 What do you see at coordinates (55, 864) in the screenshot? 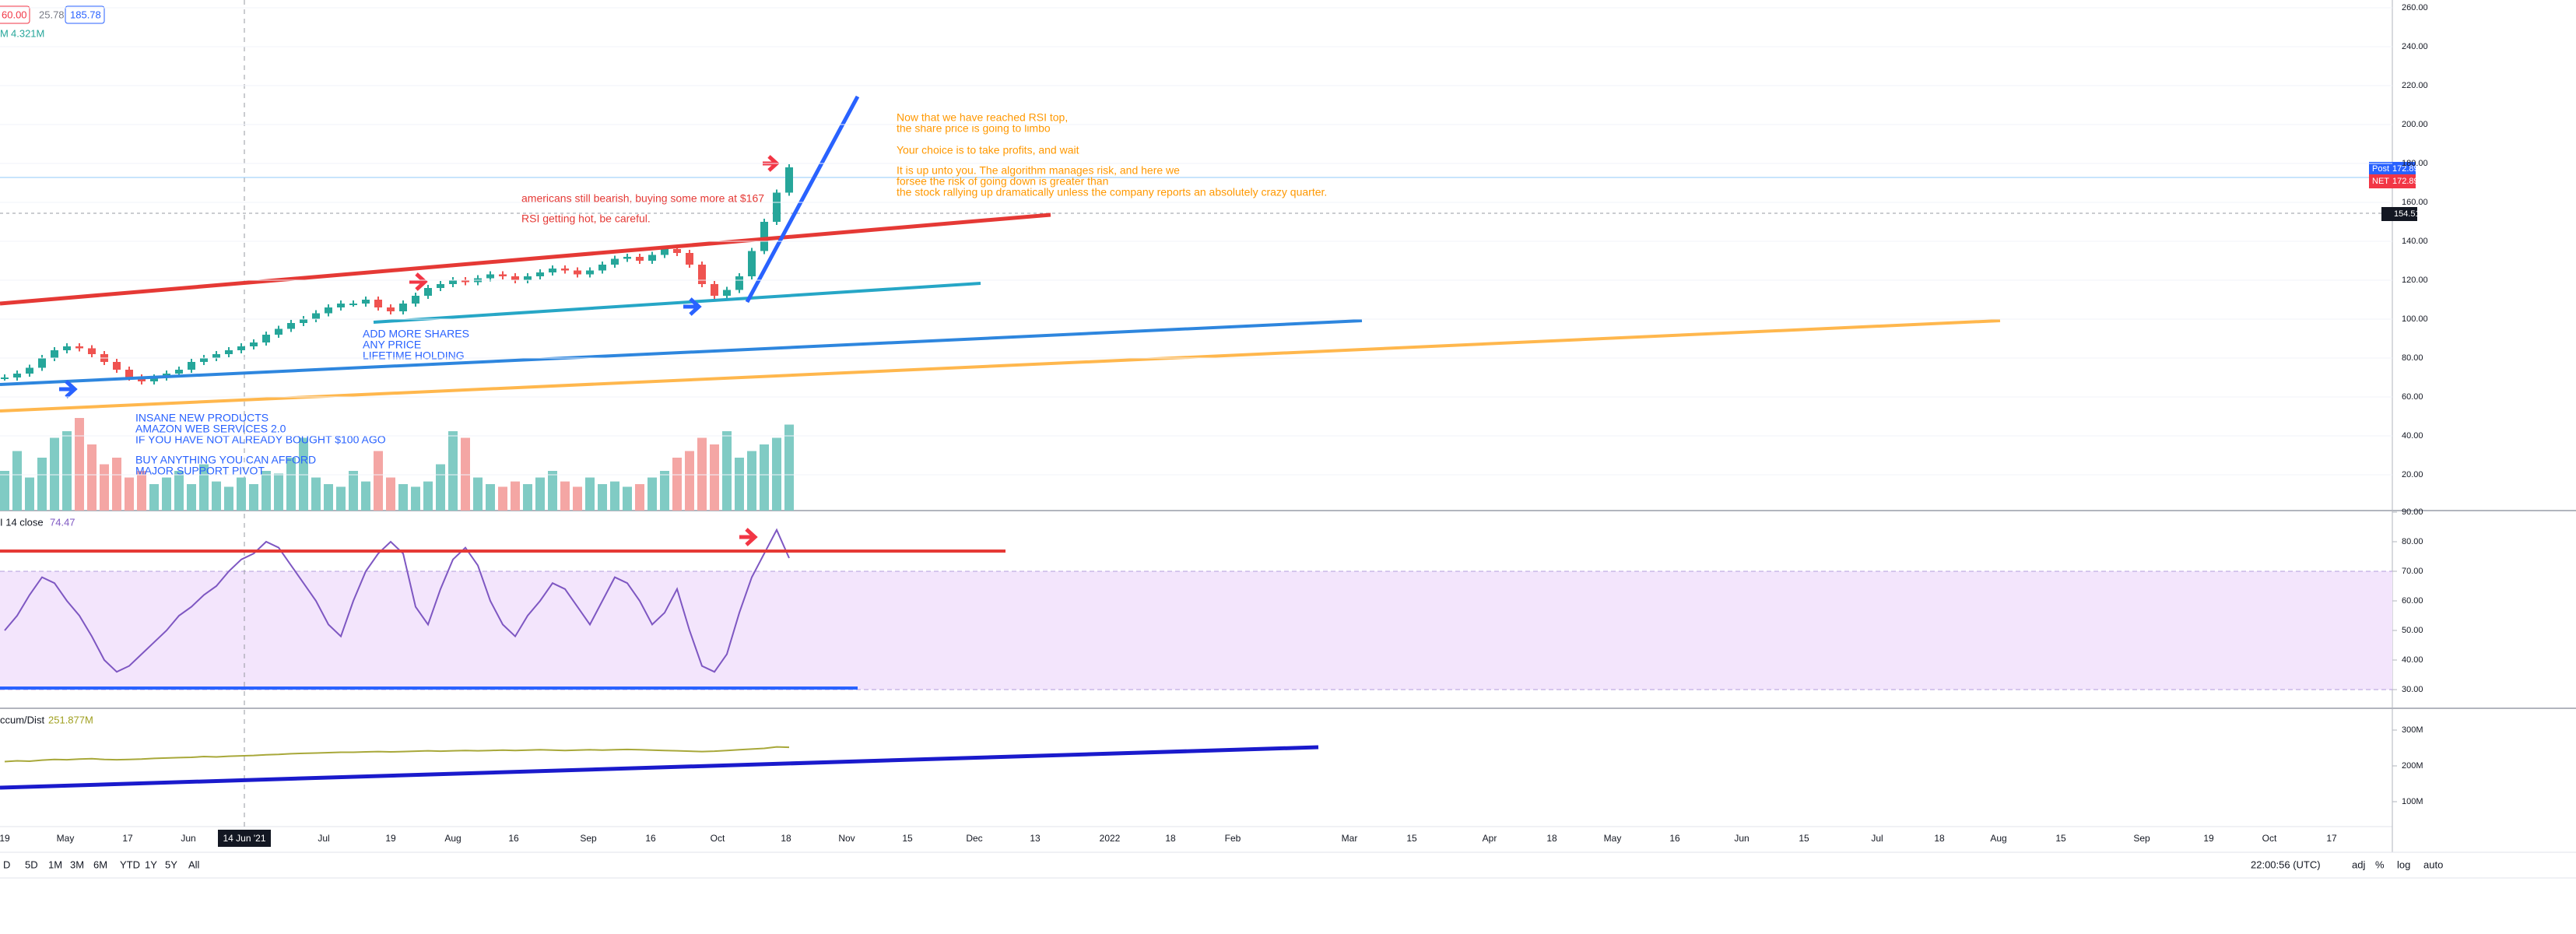
I see `range-button: 1M` at bounding box center [55, 864].